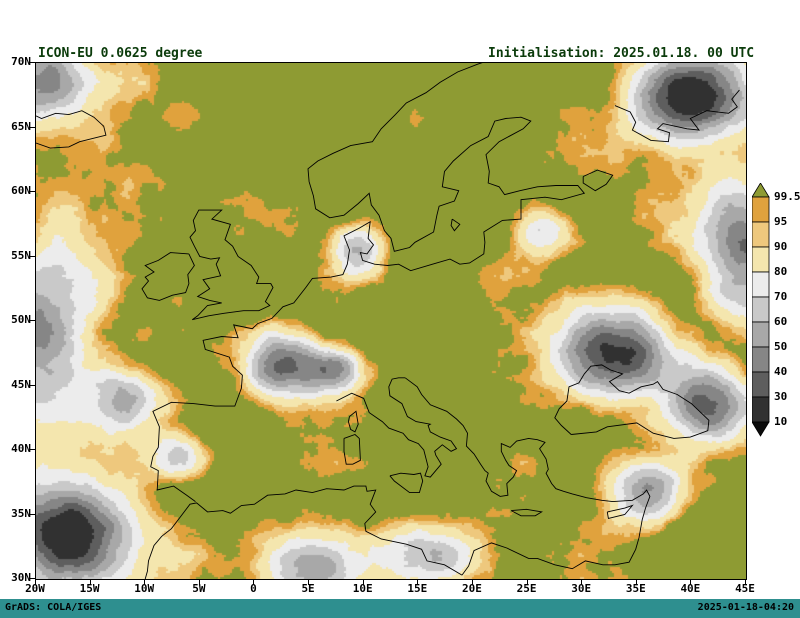 This screenshot has width=800, height=618. Describe the element at coordinates (120, 53) in the screenshot. I see `model-title: ICON-EU 0.0625 degree` at that location.